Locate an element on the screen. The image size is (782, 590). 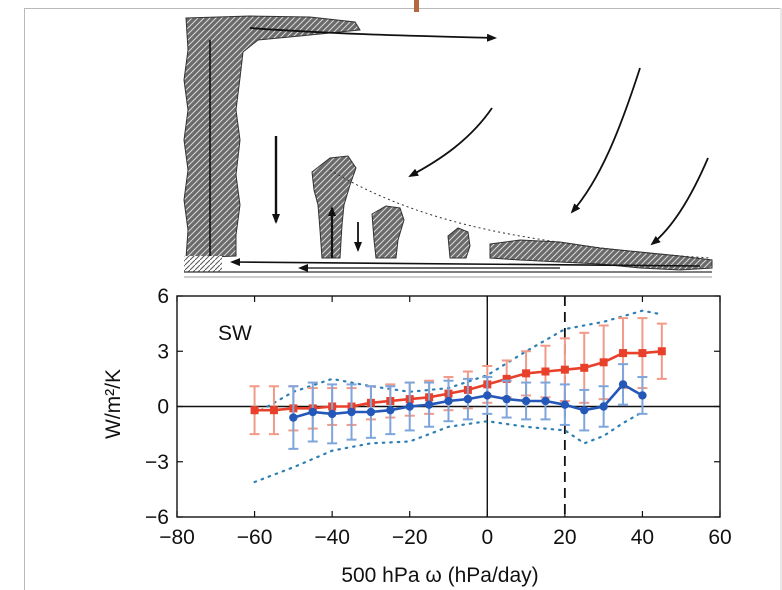
page-edge is located at coordinates (781, 299).